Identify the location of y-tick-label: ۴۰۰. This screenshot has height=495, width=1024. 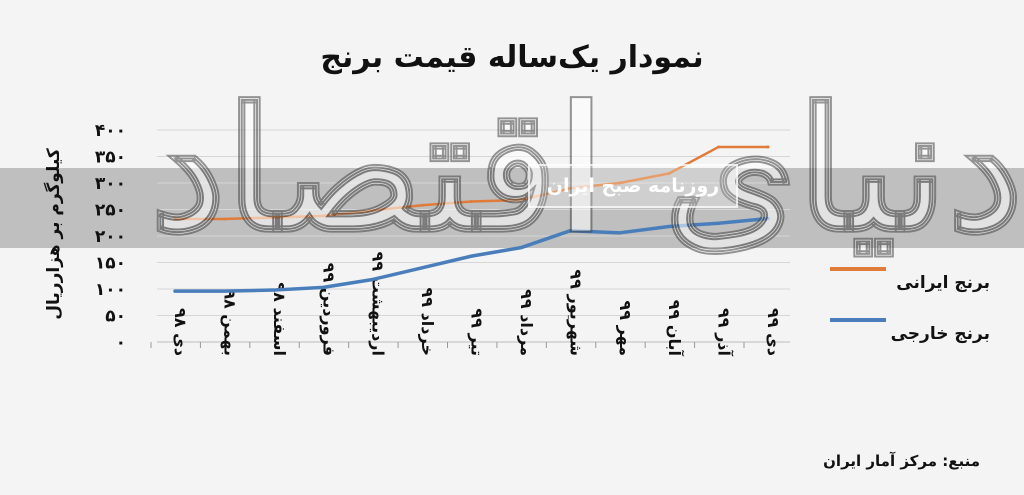
(110, 131).